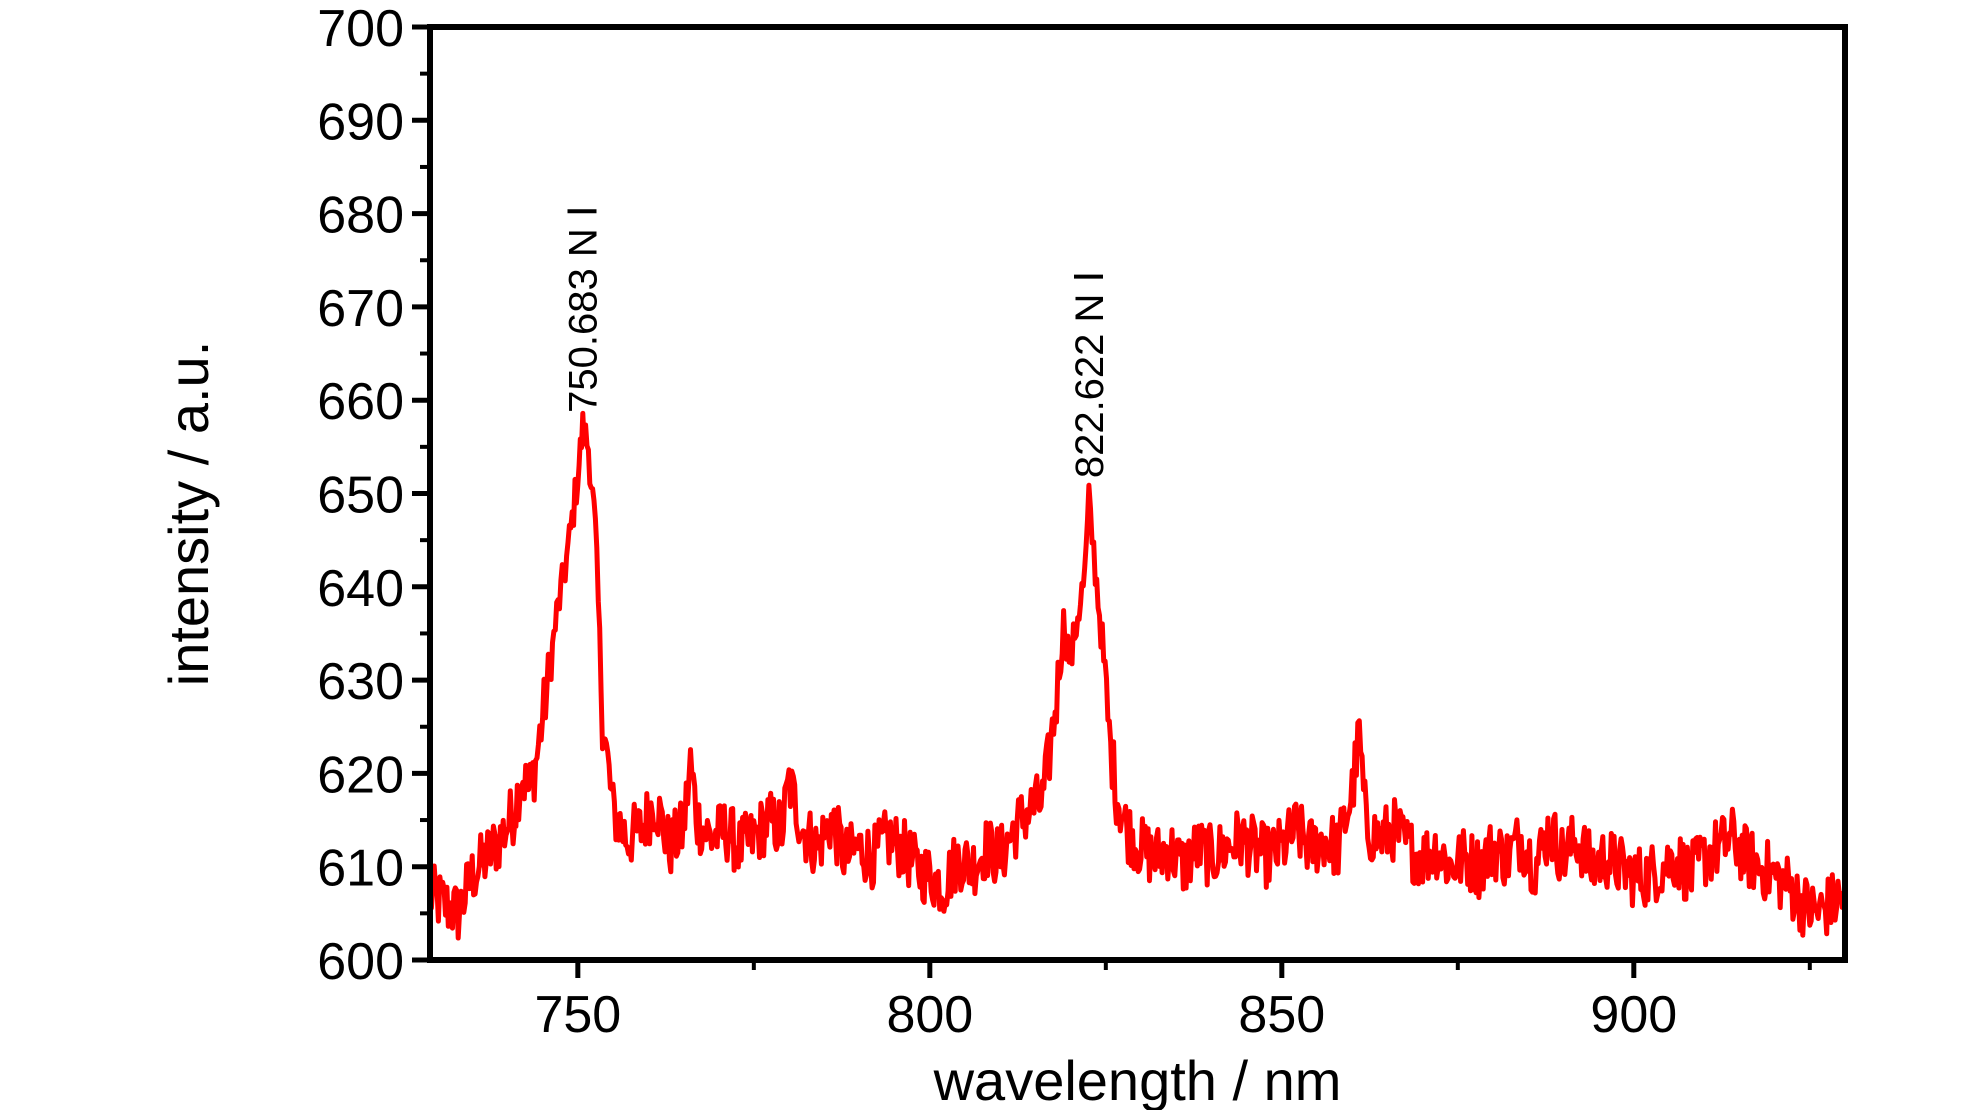 This screenshot has width=1984, height=1110. I want to click on y-tick-label: 670, so click(360, 309).